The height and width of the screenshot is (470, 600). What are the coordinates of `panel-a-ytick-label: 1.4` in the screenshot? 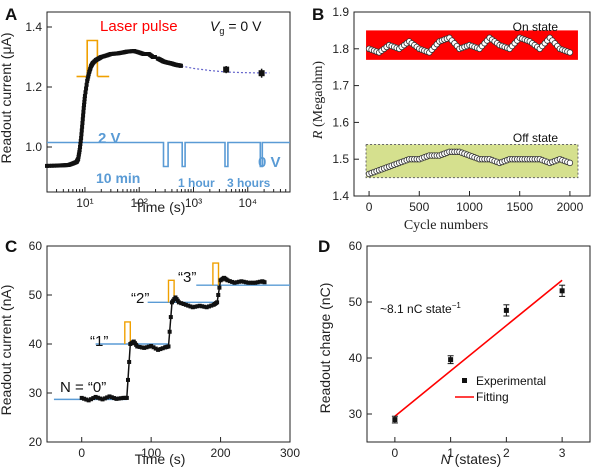 It's located at (33, 27).